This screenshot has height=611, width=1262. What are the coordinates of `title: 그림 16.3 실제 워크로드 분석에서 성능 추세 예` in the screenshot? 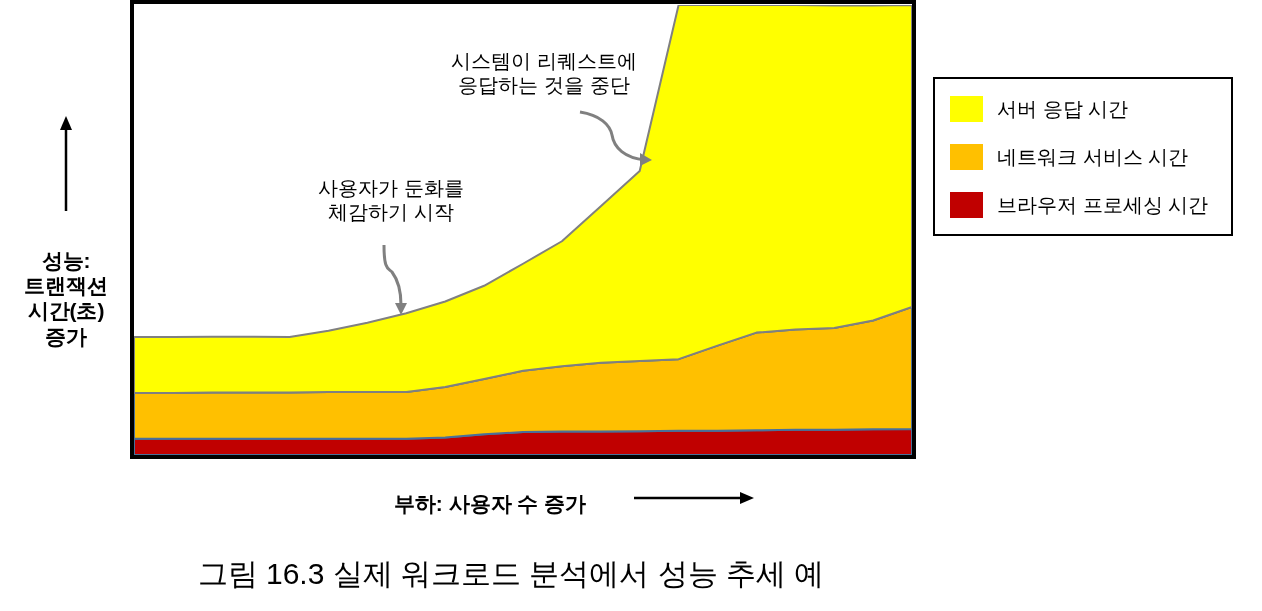 It's located at (511, 573).